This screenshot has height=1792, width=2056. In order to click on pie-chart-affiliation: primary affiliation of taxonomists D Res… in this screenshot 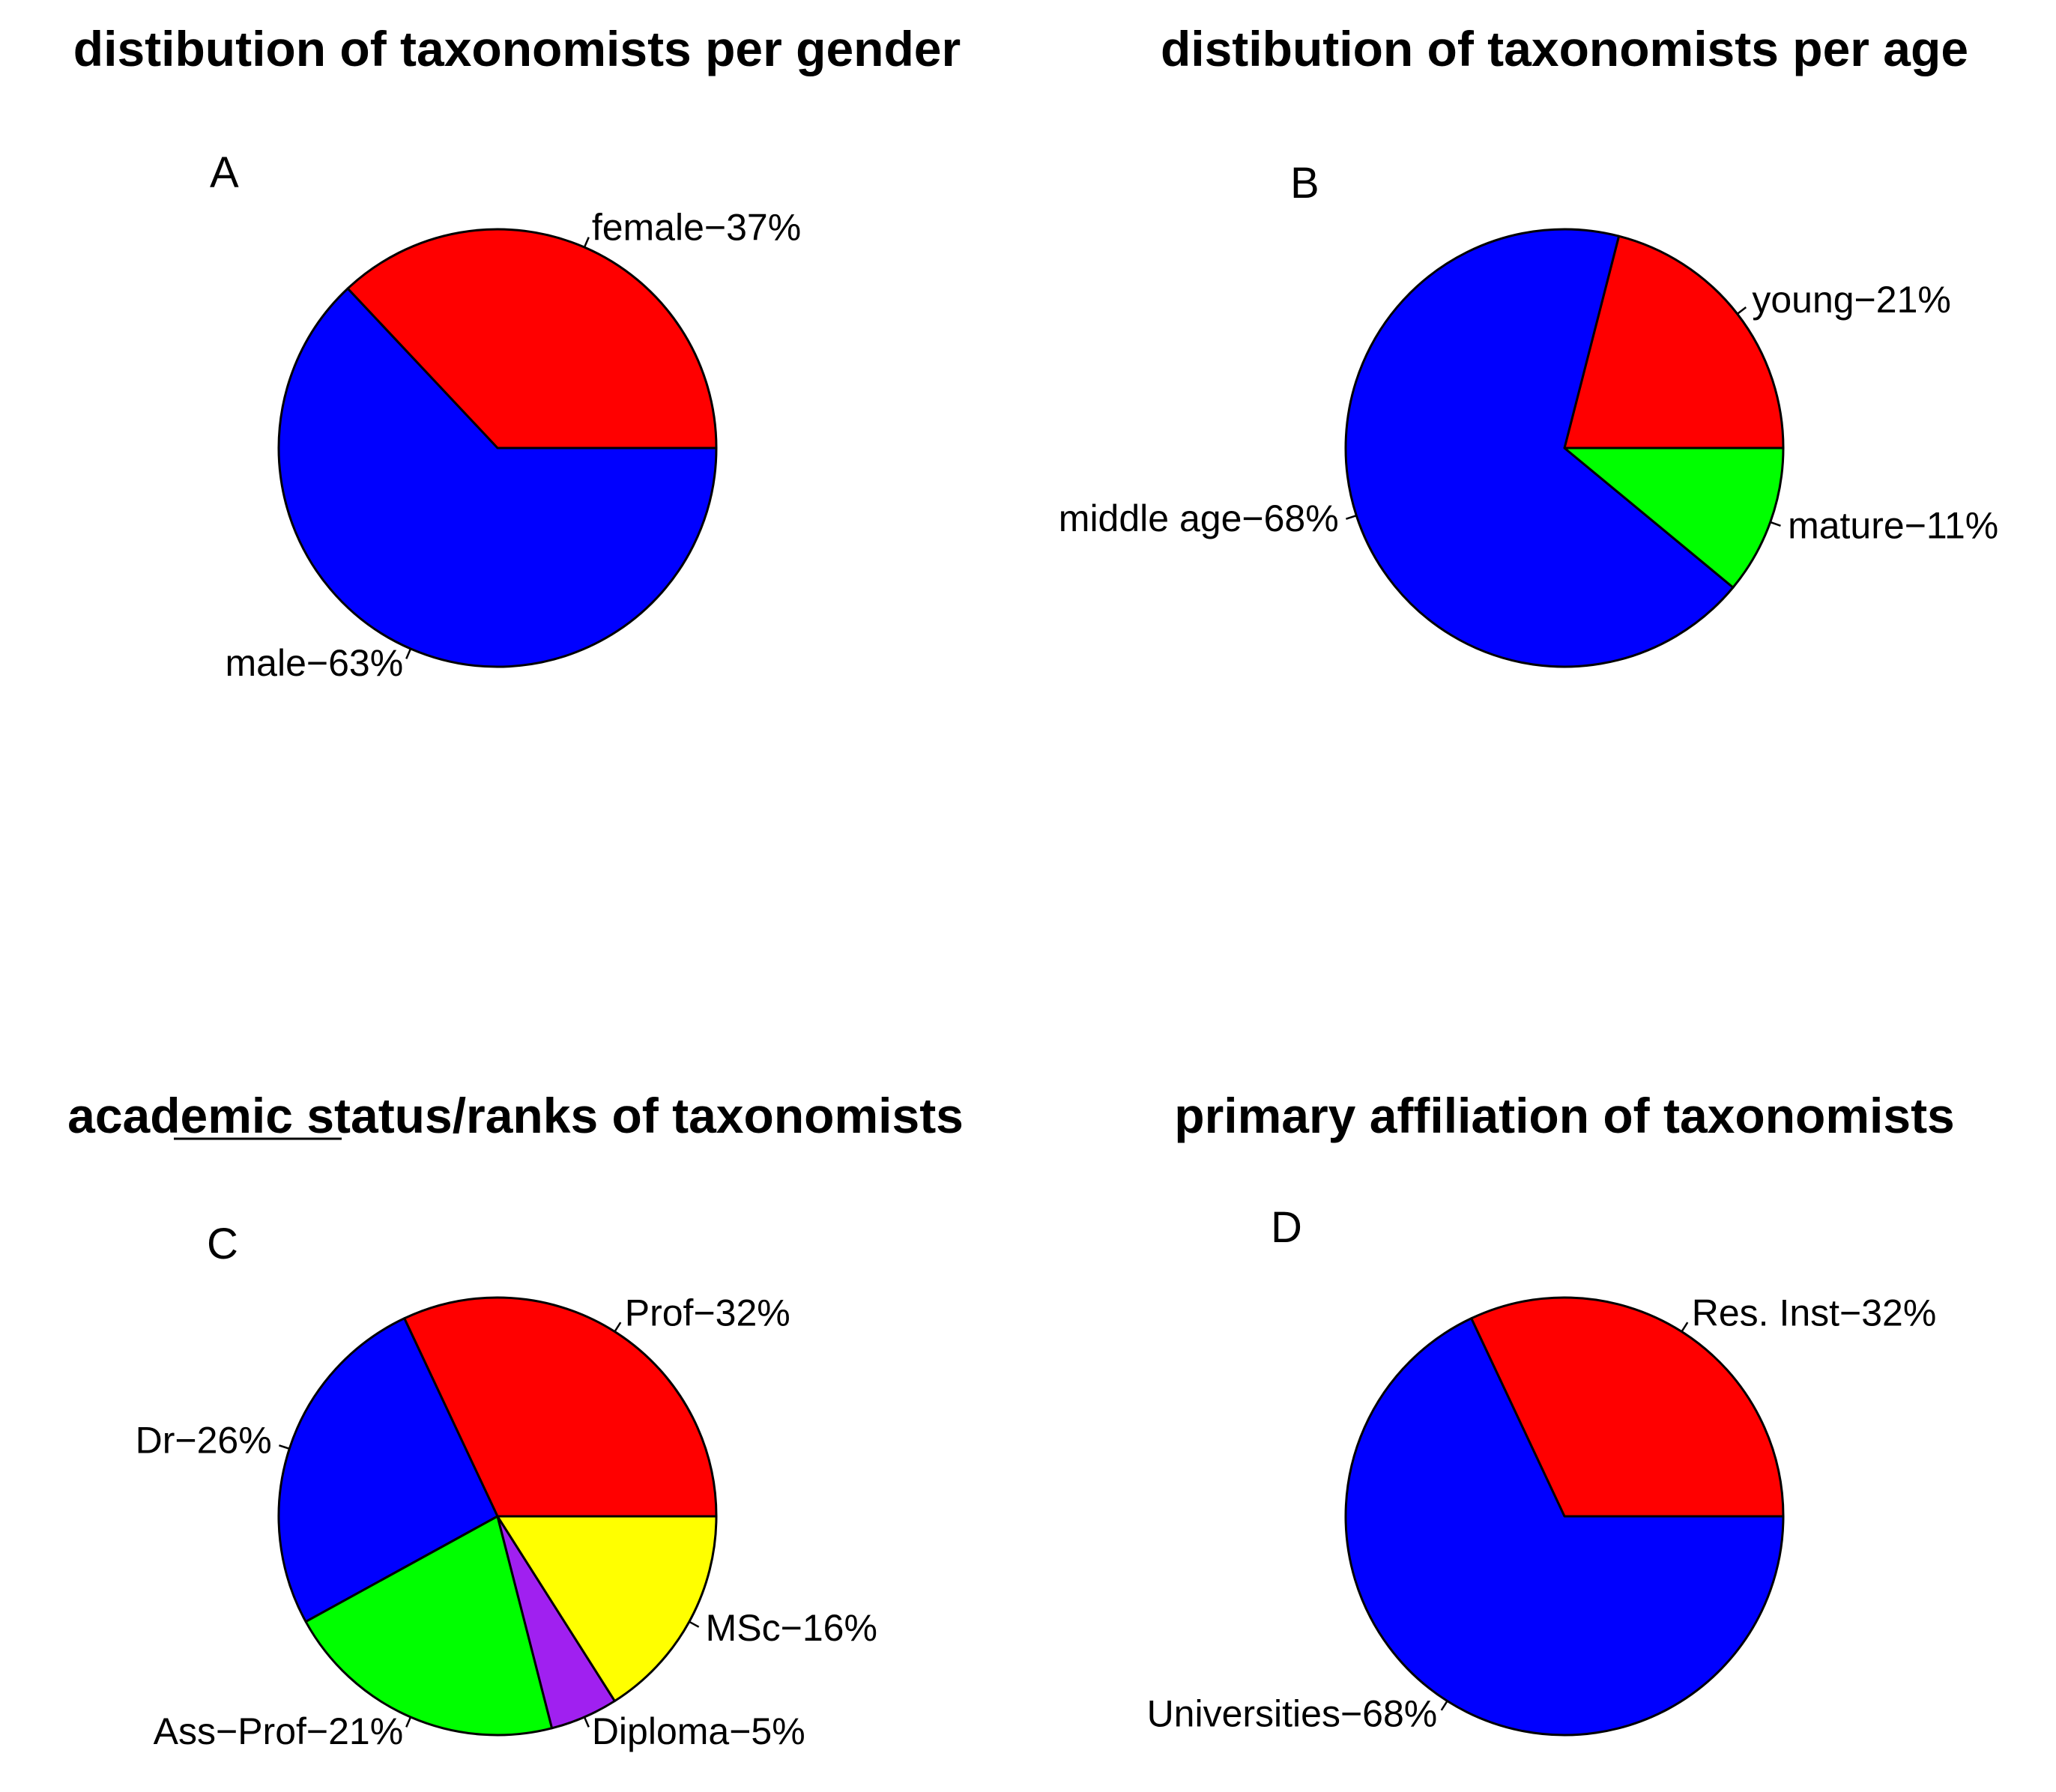, I will do `click(1551, 1412)`.